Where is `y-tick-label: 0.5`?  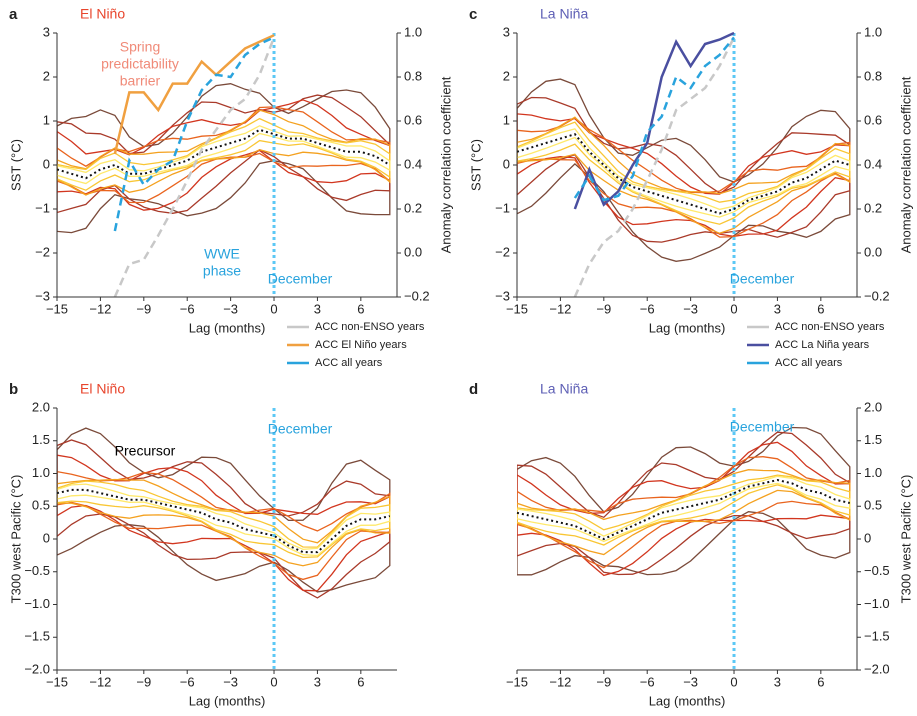 y-tick-label: 0.5 is located at coordinates (873, 505).